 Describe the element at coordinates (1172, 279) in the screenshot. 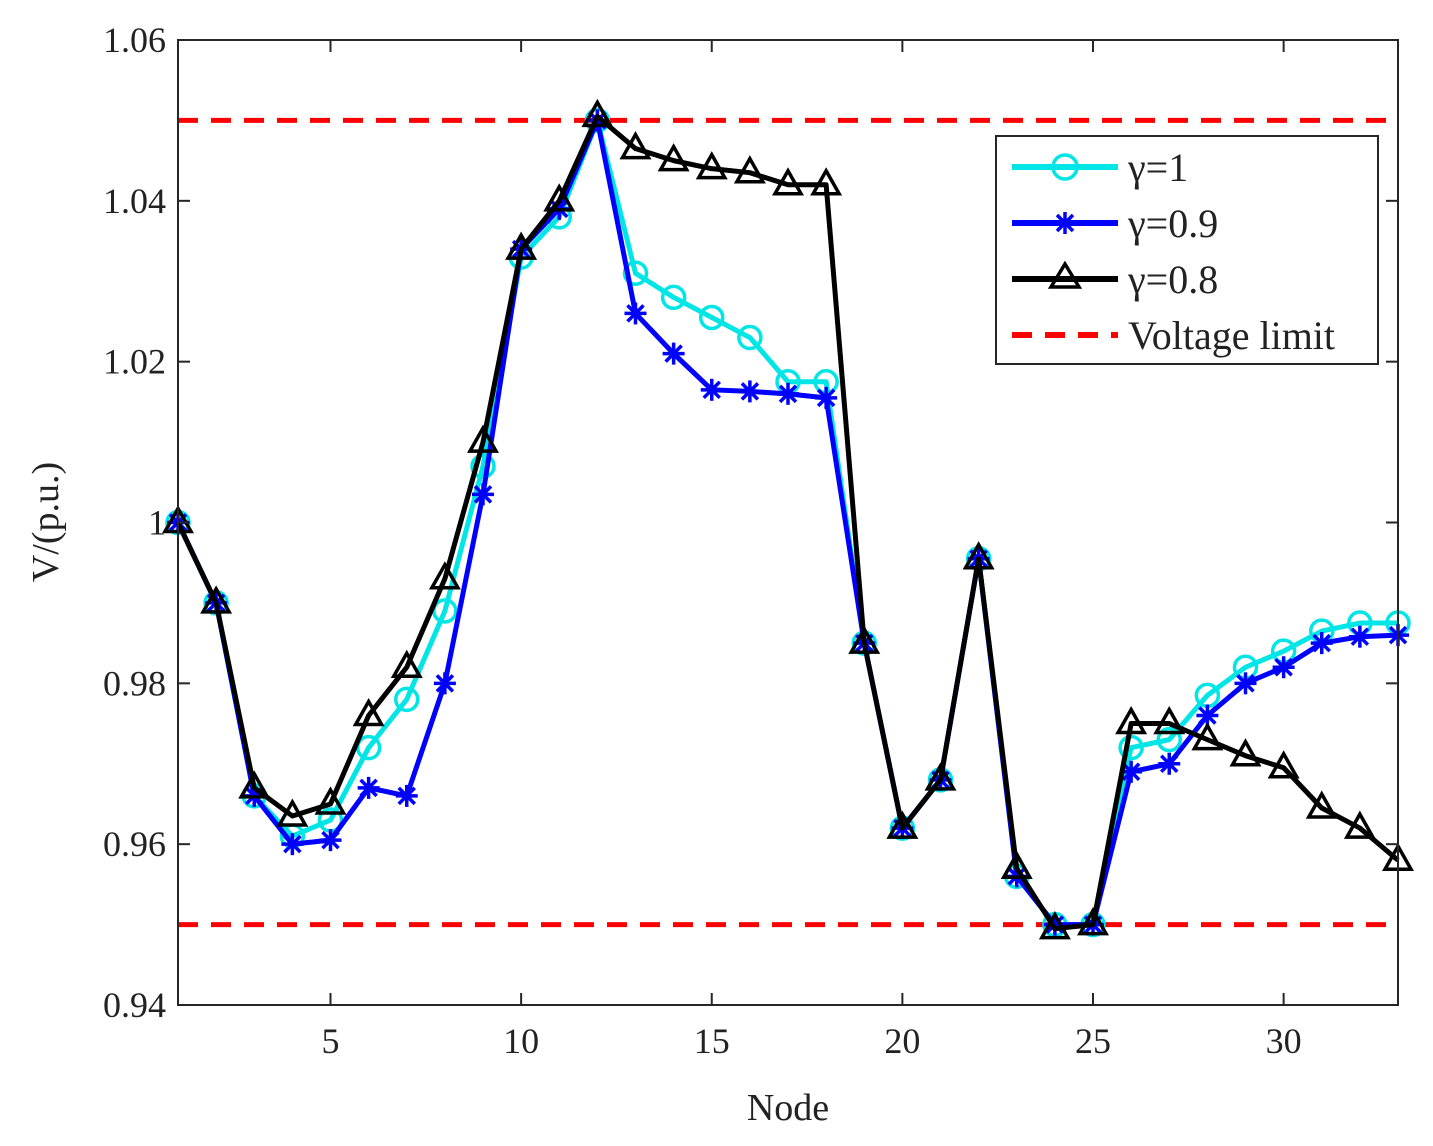

I see `legend-label-gamma-0-8: γ=0.8` at that location.